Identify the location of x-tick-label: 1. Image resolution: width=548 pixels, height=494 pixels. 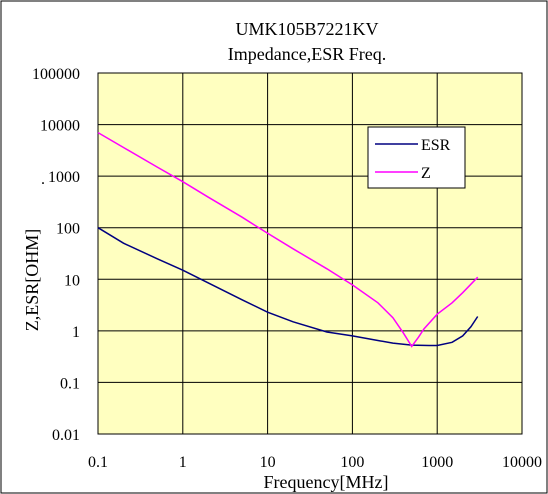
(183, 462).